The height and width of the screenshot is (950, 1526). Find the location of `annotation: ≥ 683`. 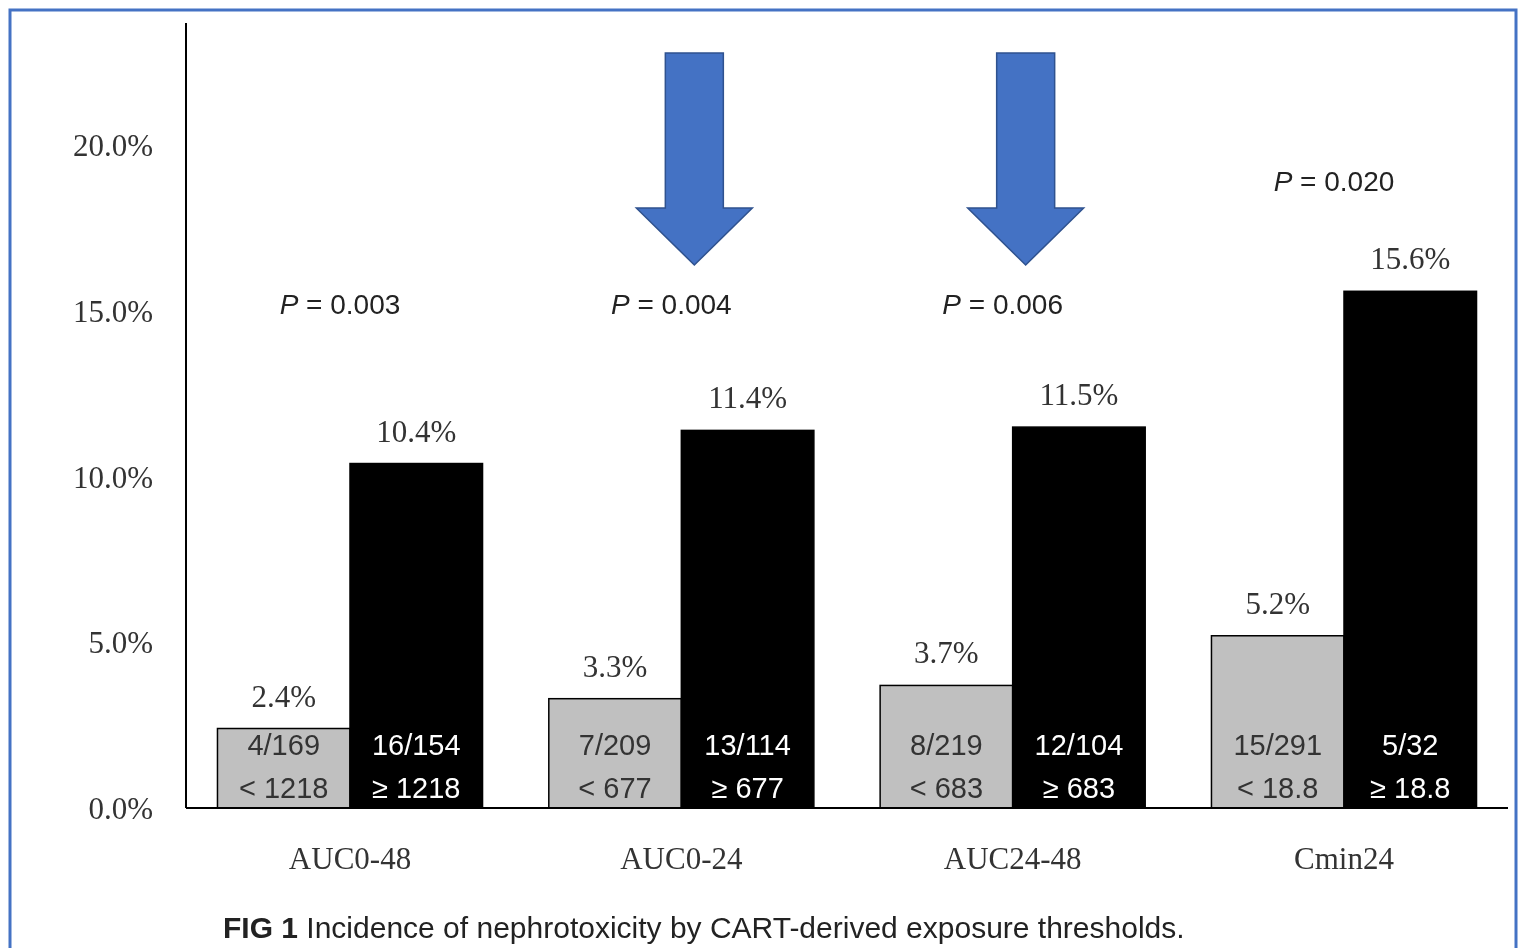

annotation: ≥ 683 is located at coordinates (1079, 788).